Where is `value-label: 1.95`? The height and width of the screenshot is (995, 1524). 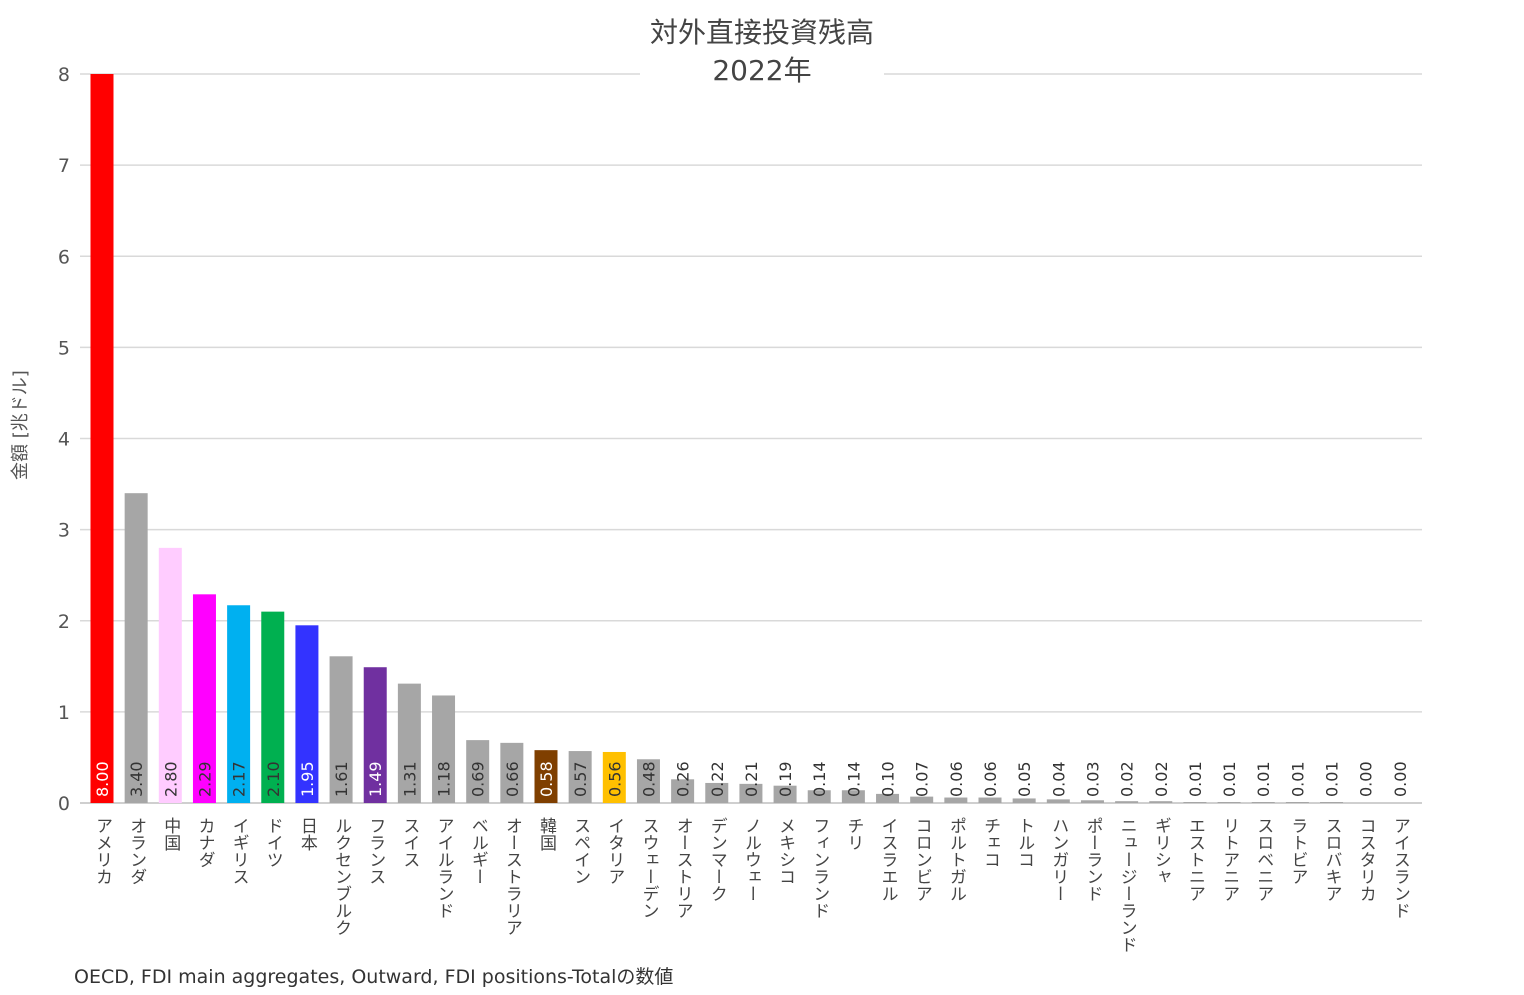
value-label: 1.95 is located at coordinates (307, 779).